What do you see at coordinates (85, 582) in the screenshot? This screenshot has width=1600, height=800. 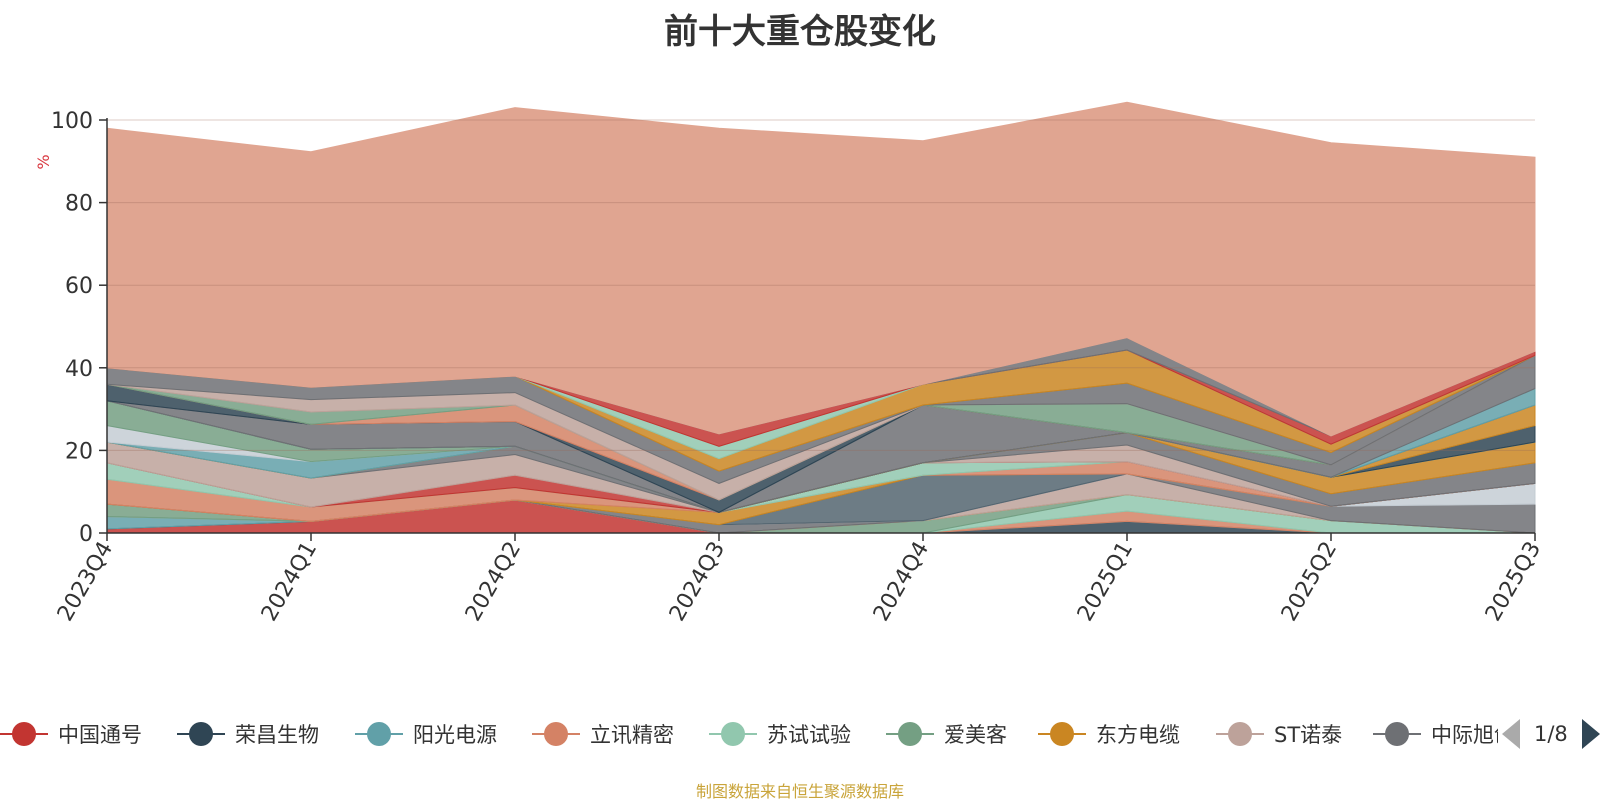 I see `x-tick-label: 2023Q4` at bounding box center [85, 582].